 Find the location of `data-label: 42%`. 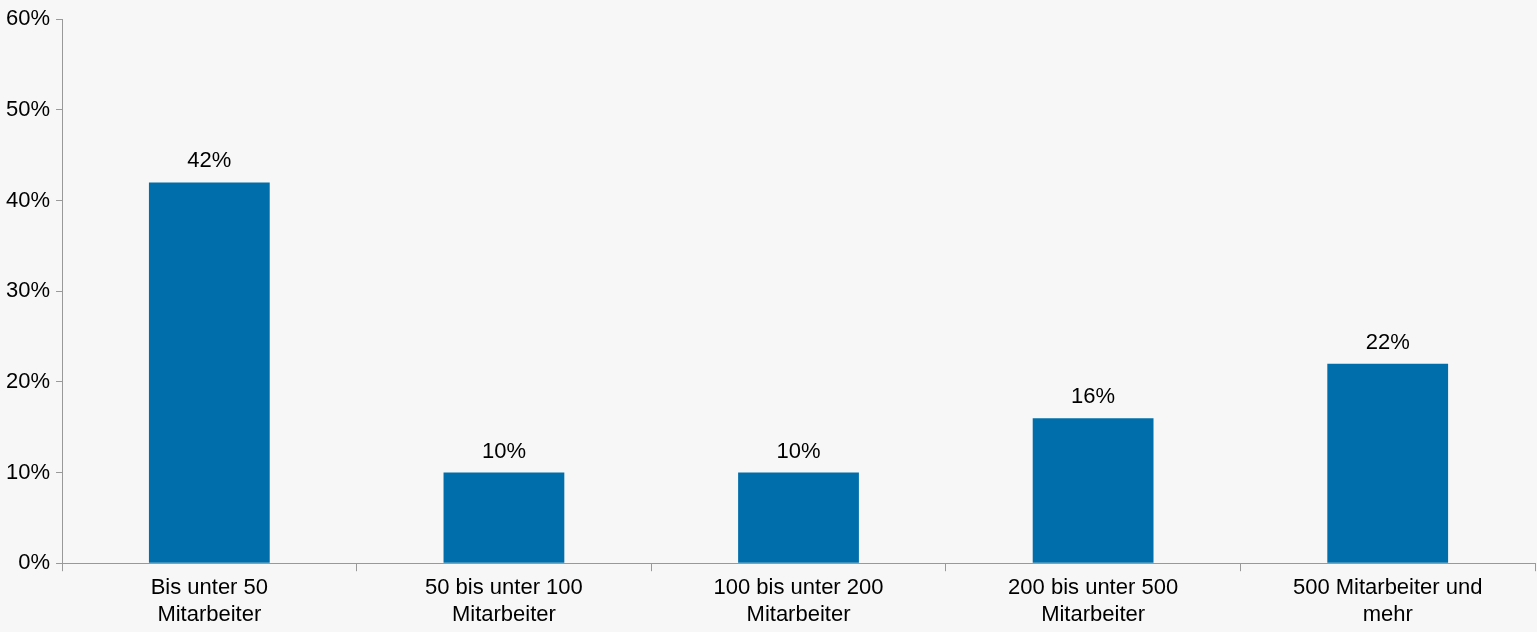

data-label: 42% is located at coordinates (209, 160).